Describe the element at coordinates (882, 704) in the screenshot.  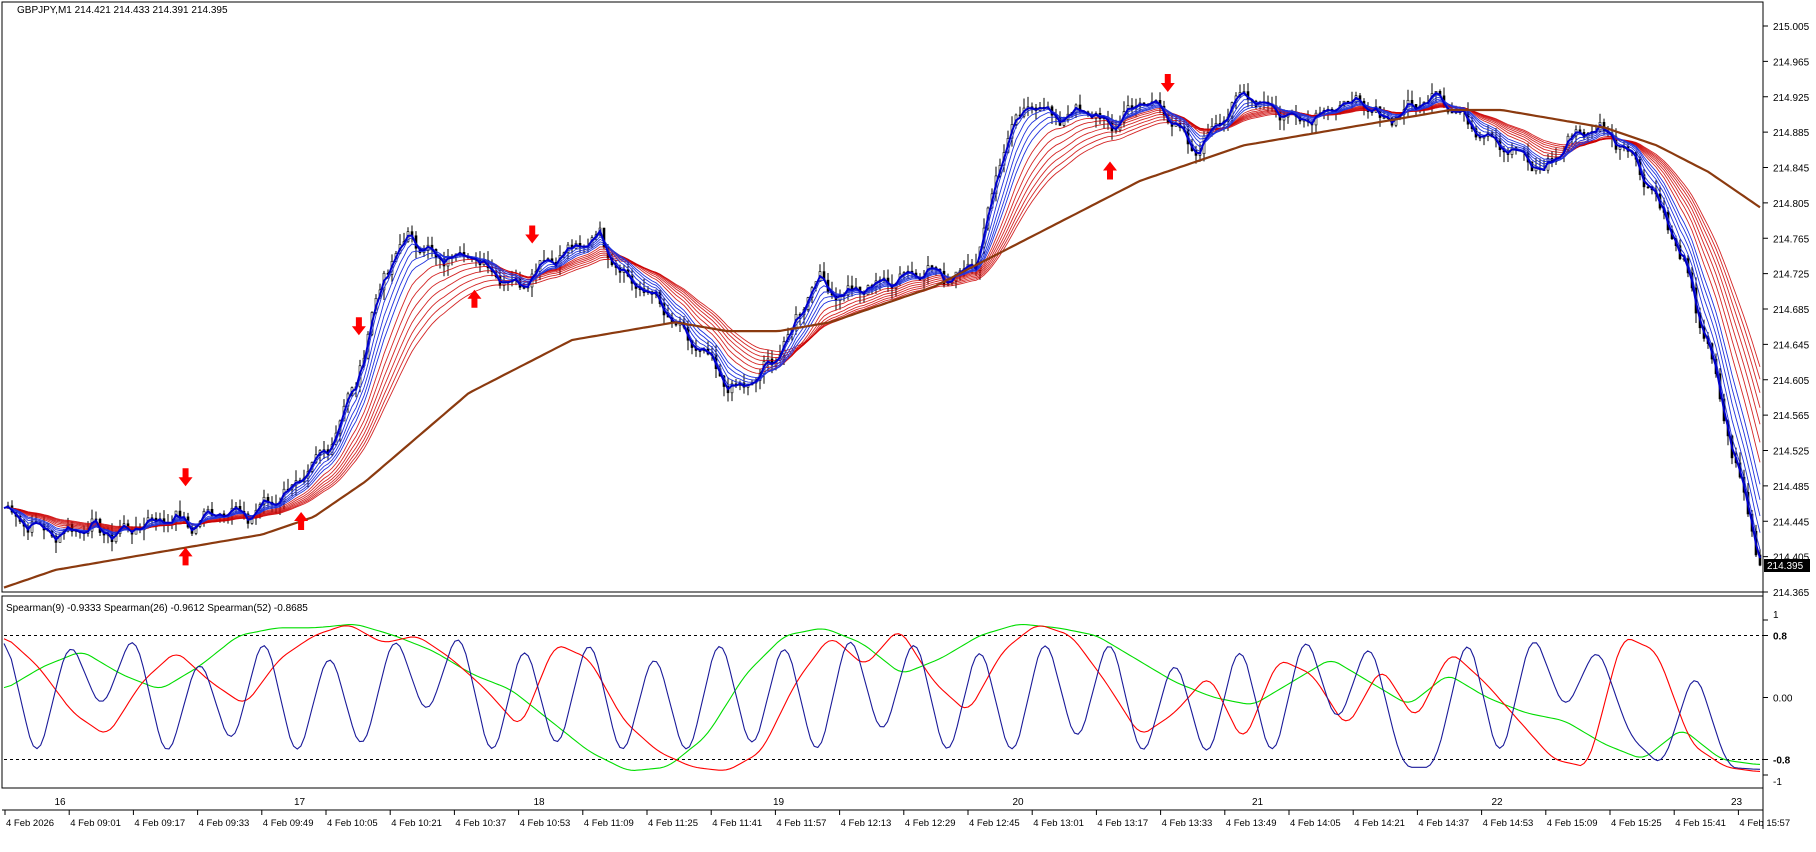
I see `spearman-line` at that location.